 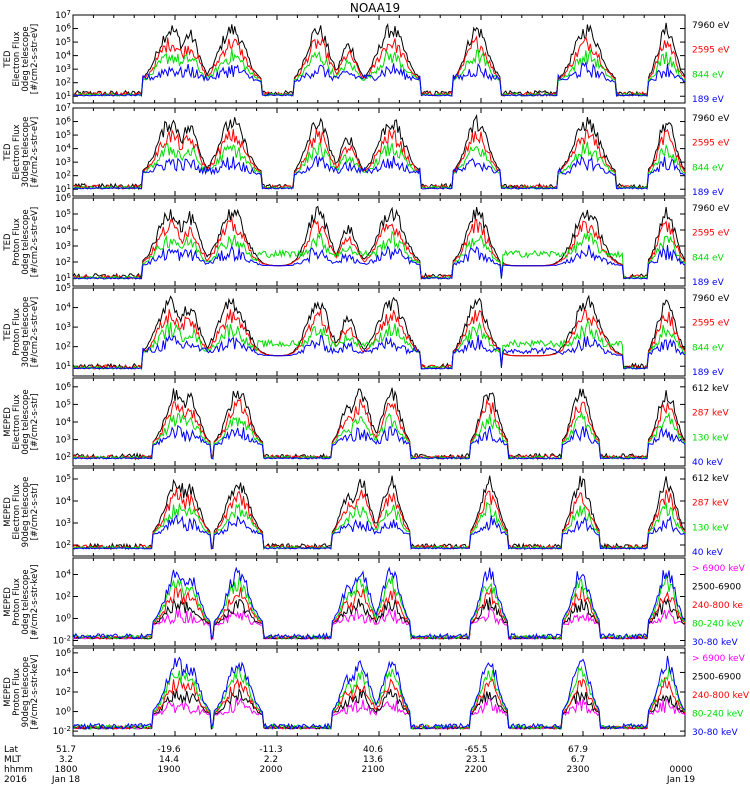 What do you see at coordinates (17, 602) in the screenshot?
I see `y-axis-label: Proton Flux` at bounding box center [17, 602].